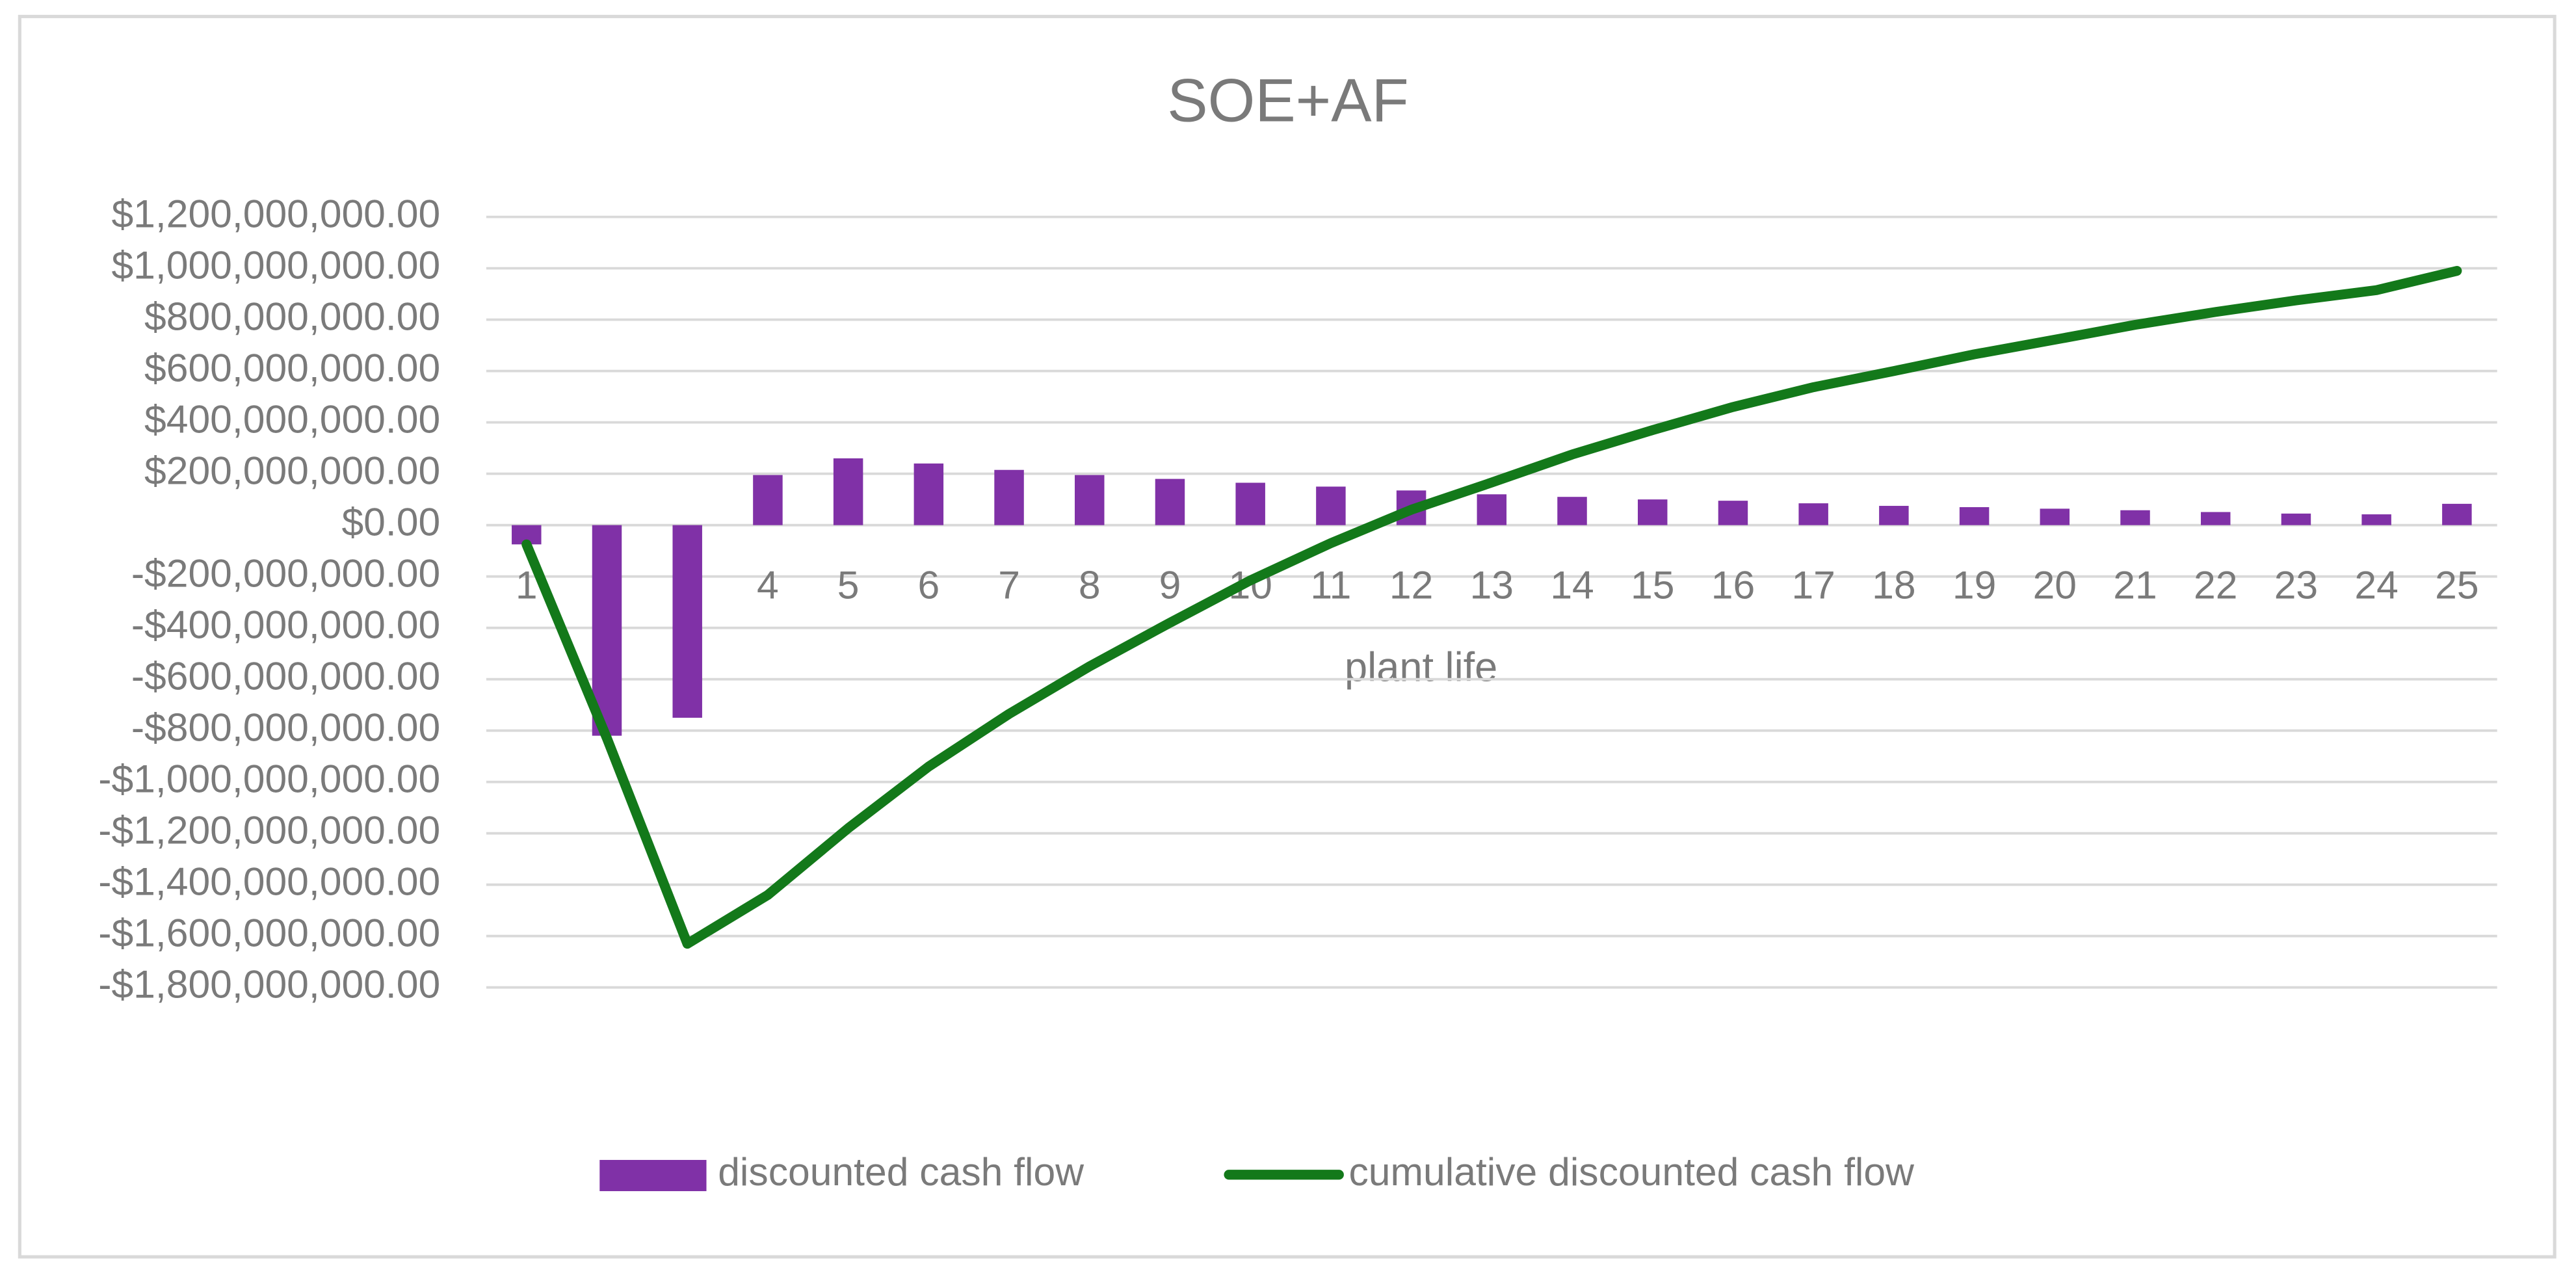 Image resolution: width=2576 pixels, height=1275 pixels. Describe the element at coordinates (1733, 585) in the screenshot. I see `x-tick-label: 16` at that location.